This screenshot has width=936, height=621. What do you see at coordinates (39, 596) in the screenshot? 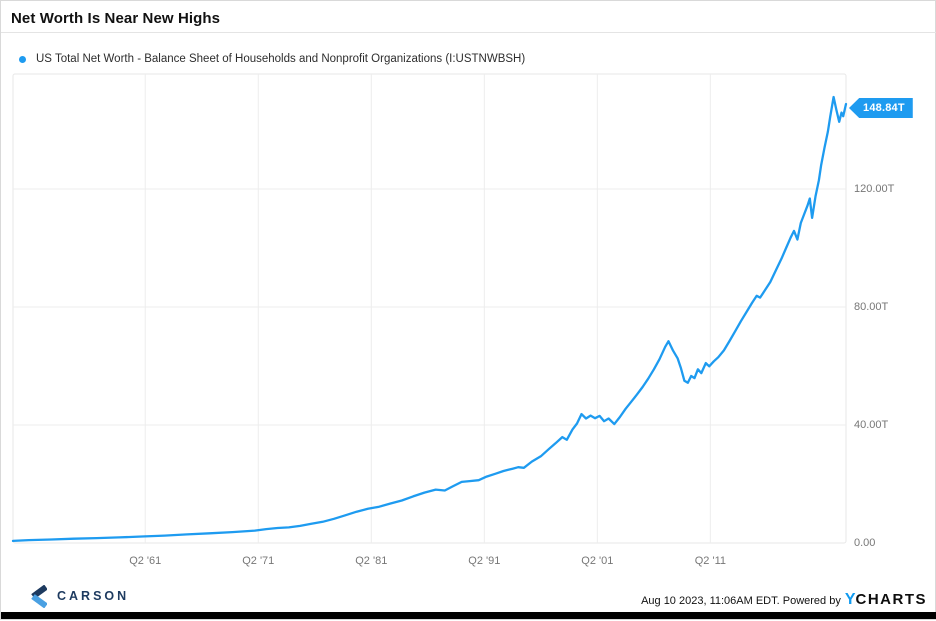
I see `carson-chevron-icon` at bounding box center [39, 596].